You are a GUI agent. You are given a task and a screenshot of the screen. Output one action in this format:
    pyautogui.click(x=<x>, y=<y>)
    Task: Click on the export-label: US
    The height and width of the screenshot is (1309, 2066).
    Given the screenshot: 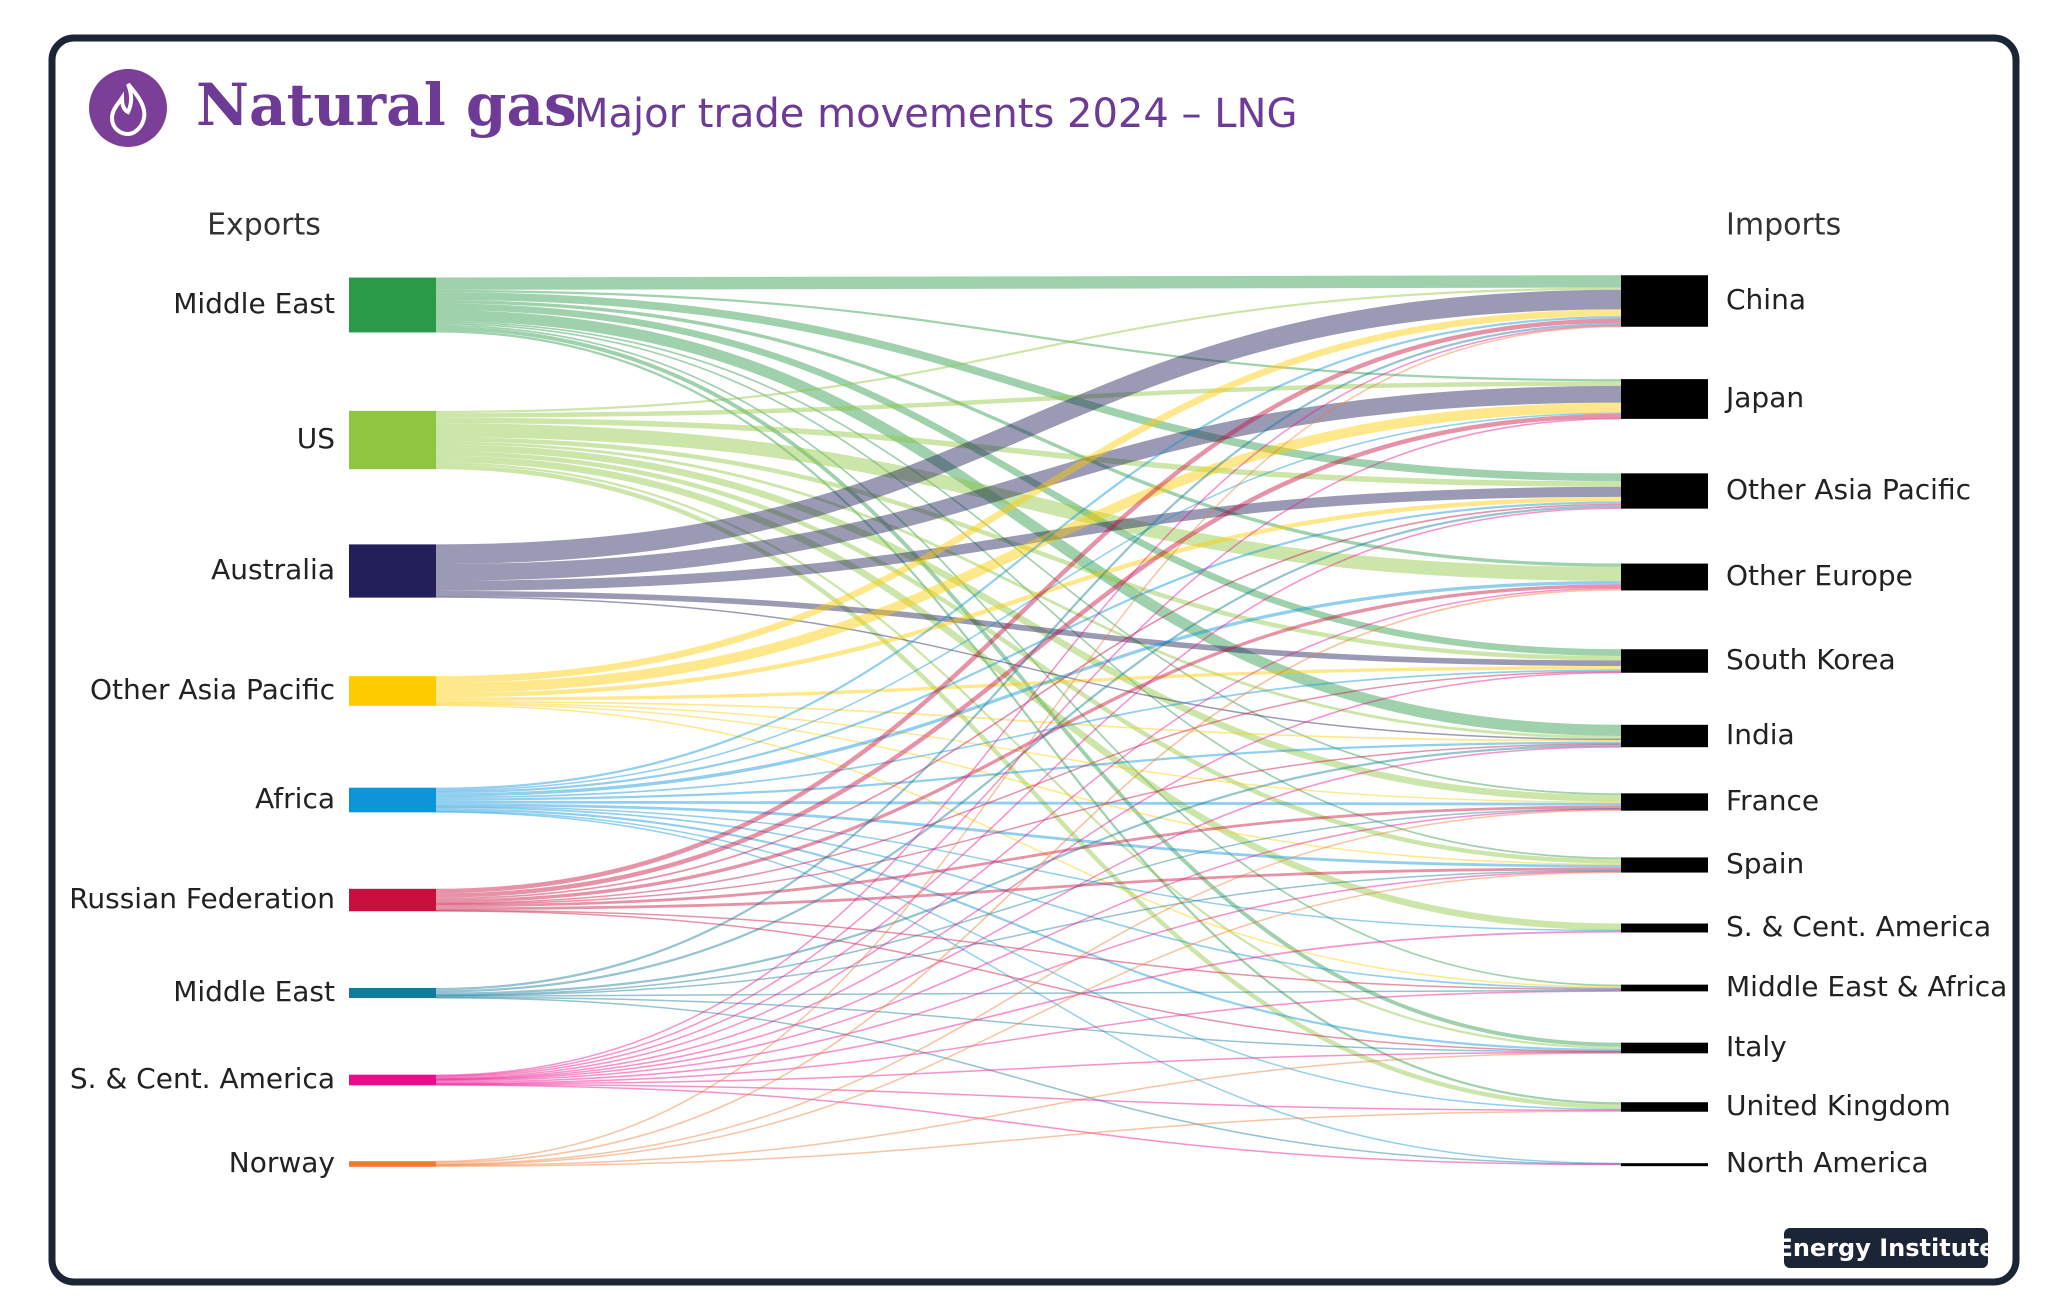 What is the action you would take?
    pyautogui.click(x=316, y=438)
    